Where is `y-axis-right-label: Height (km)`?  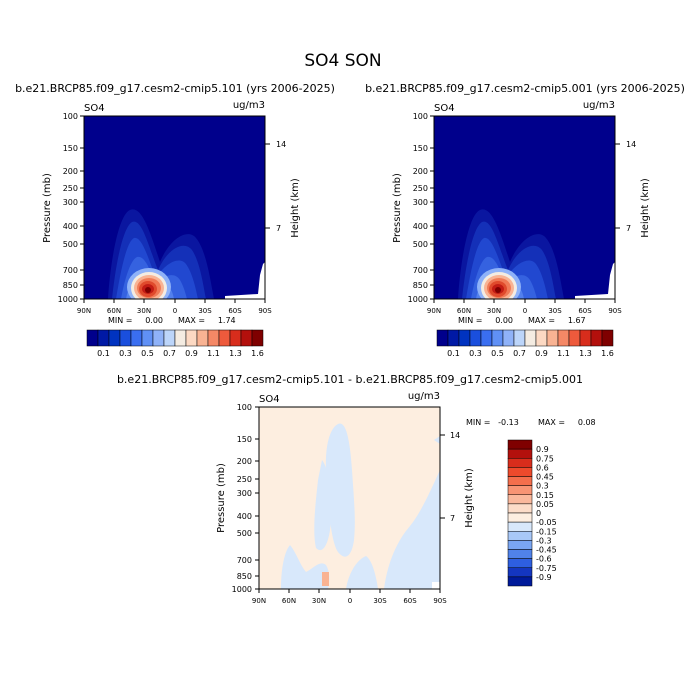
y-axis-right-label: Height (km) is located at coordinates (295, 208).